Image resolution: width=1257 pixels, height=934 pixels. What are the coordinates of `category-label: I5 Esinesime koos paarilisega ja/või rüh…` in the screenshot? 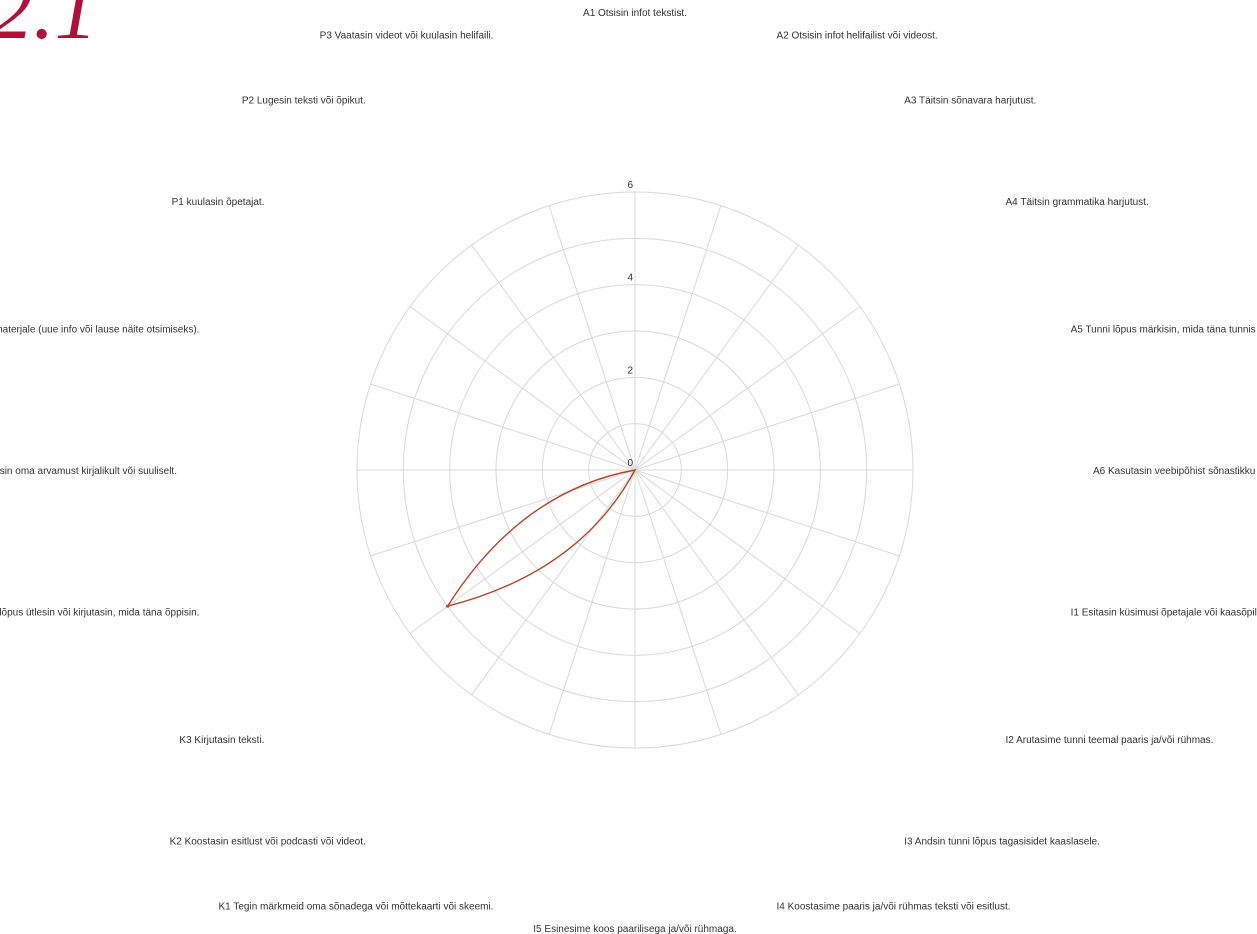 It's located at (634, 929).